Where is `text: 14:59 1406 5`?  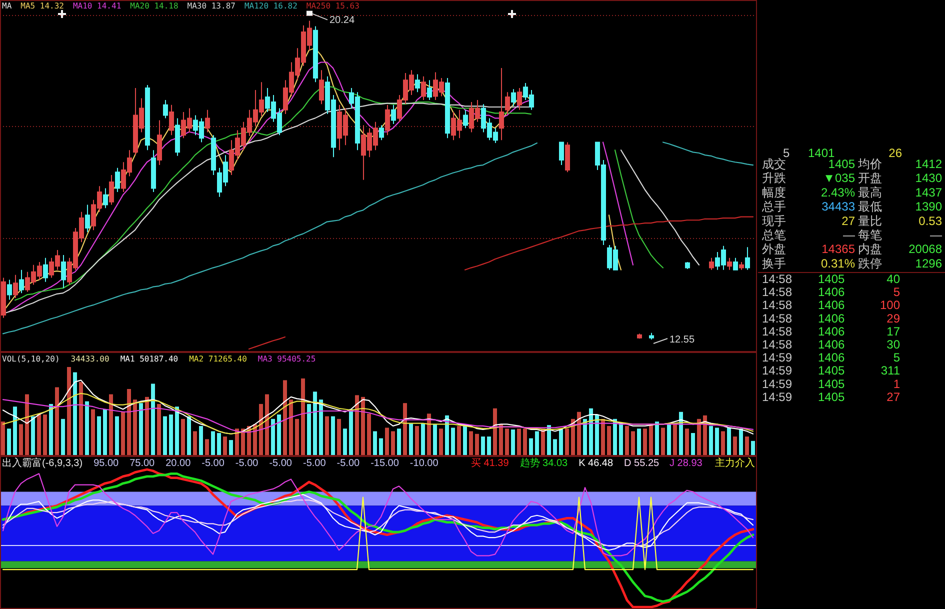
text: 14:59 1406 5 is located at coordinates (831, 357).